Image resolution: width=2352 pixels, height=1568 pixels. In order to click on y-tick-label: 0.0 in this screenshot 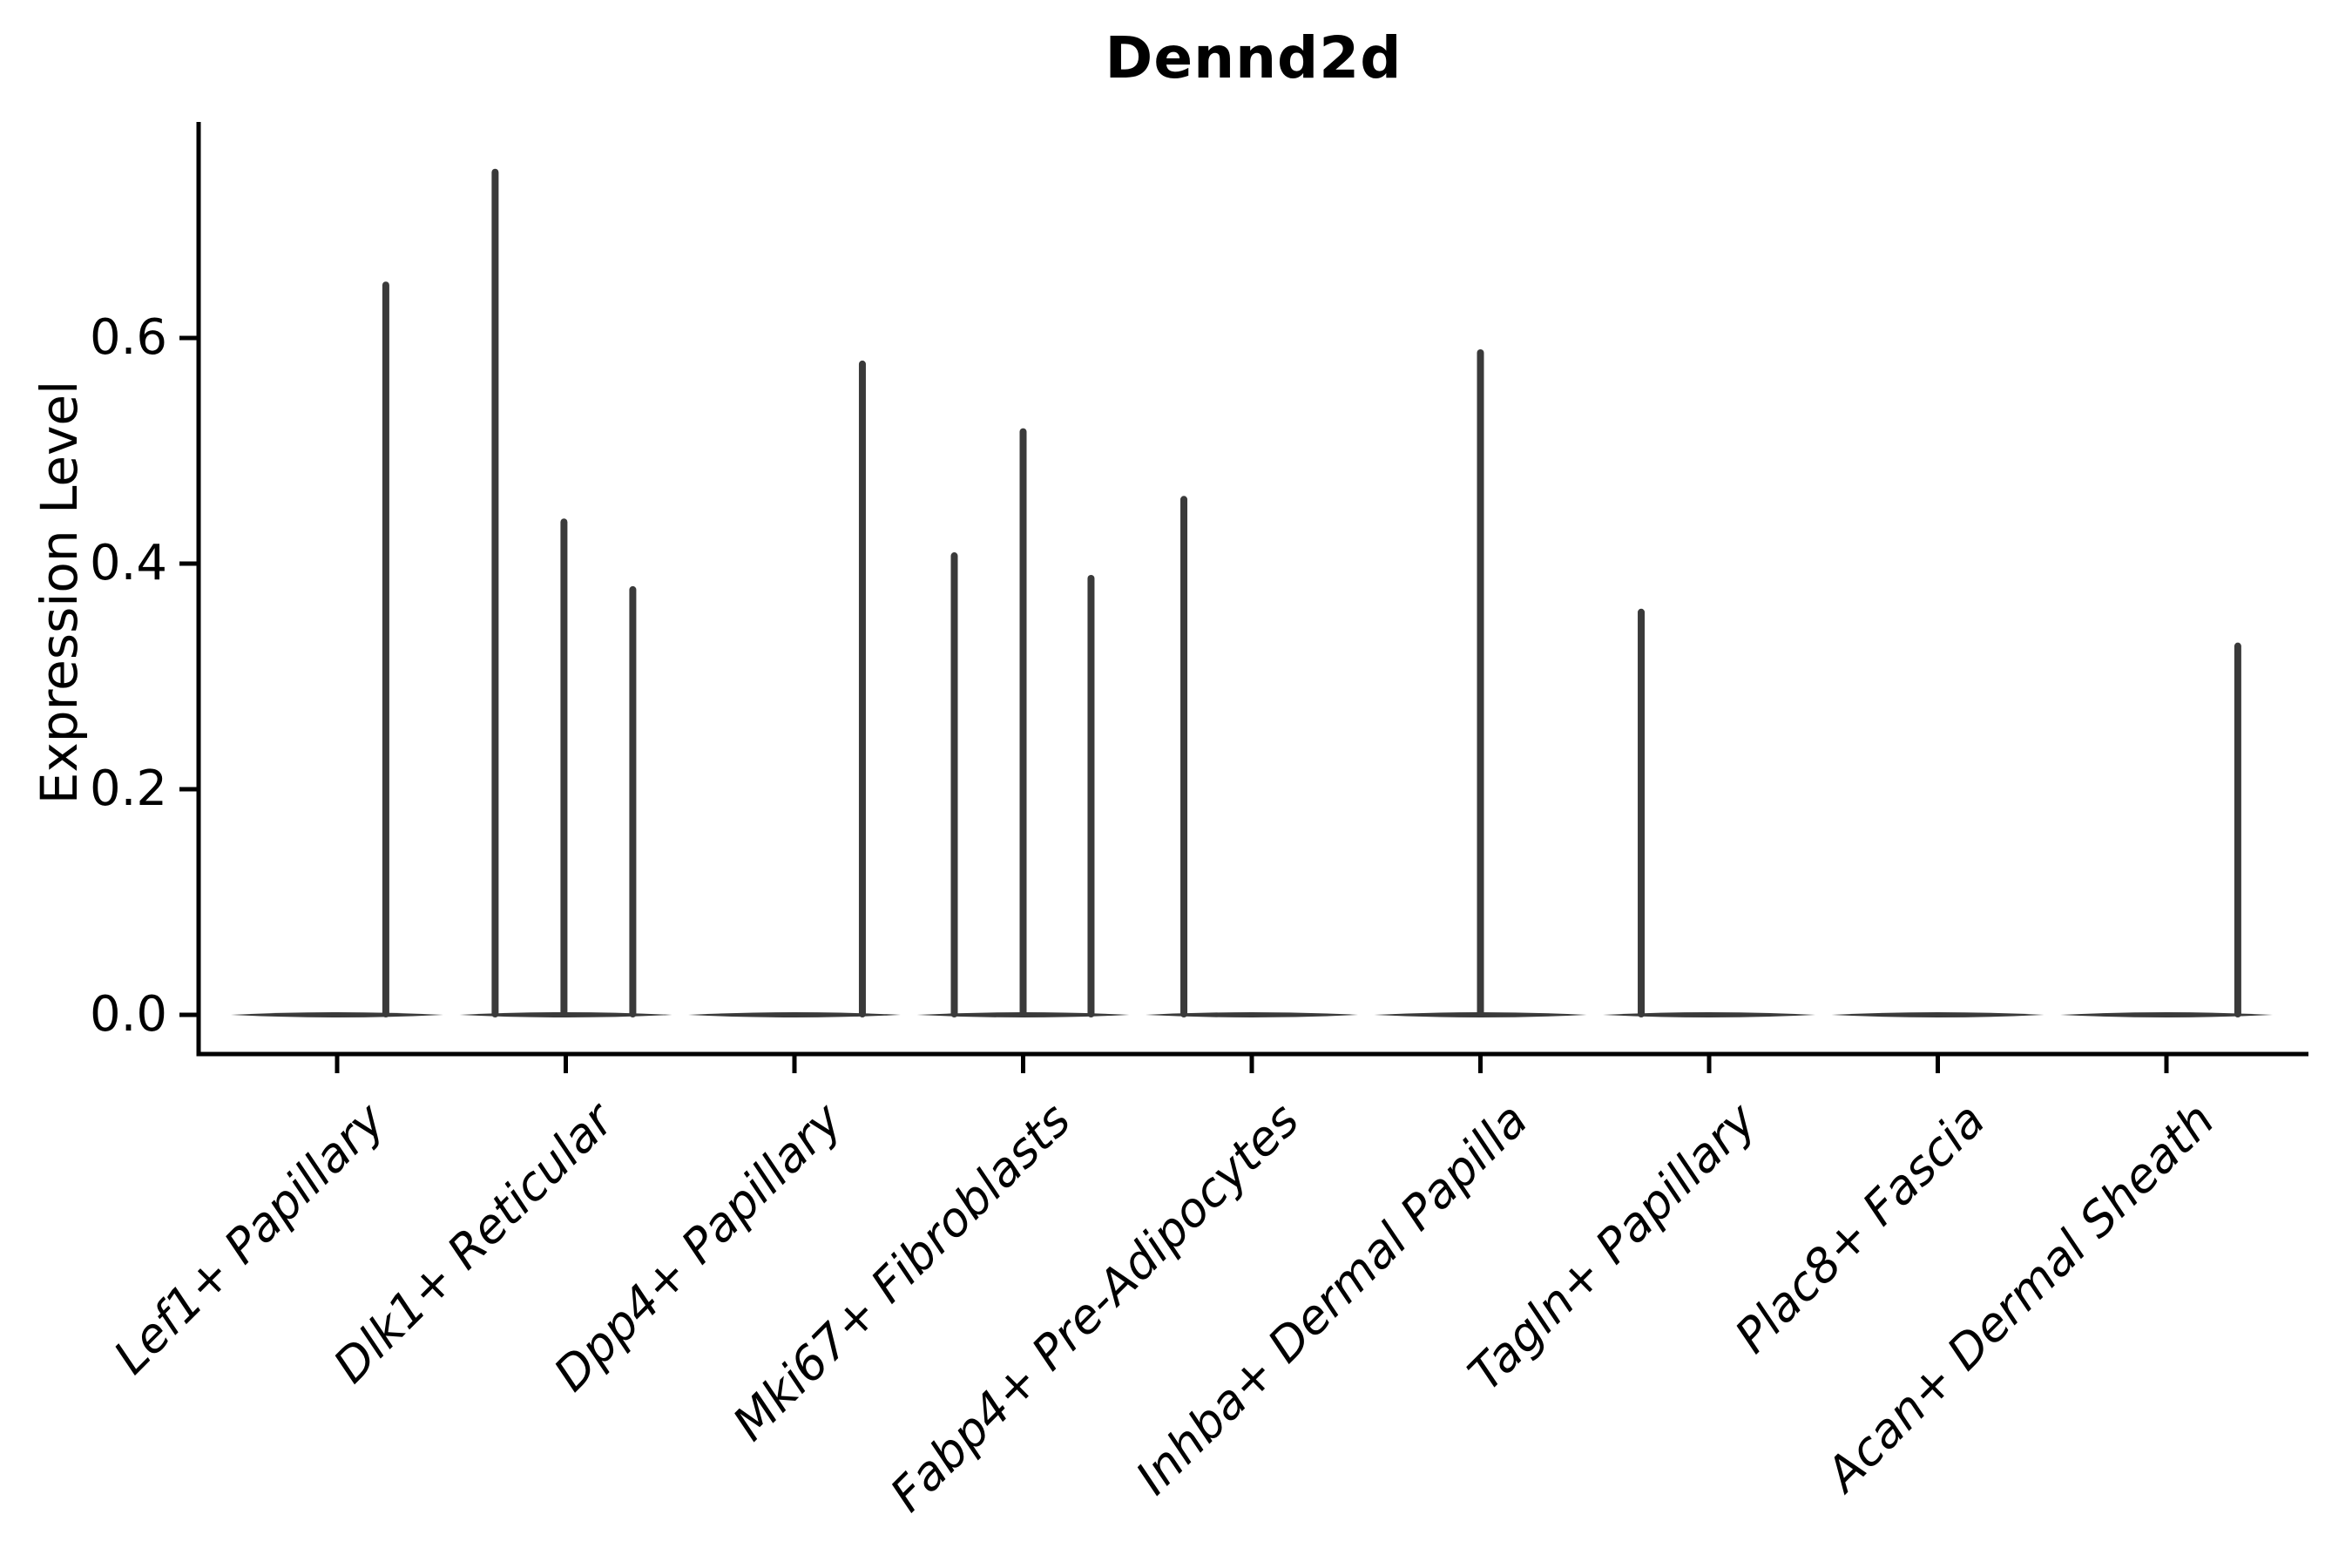, I will do `click(128, 1014)`.